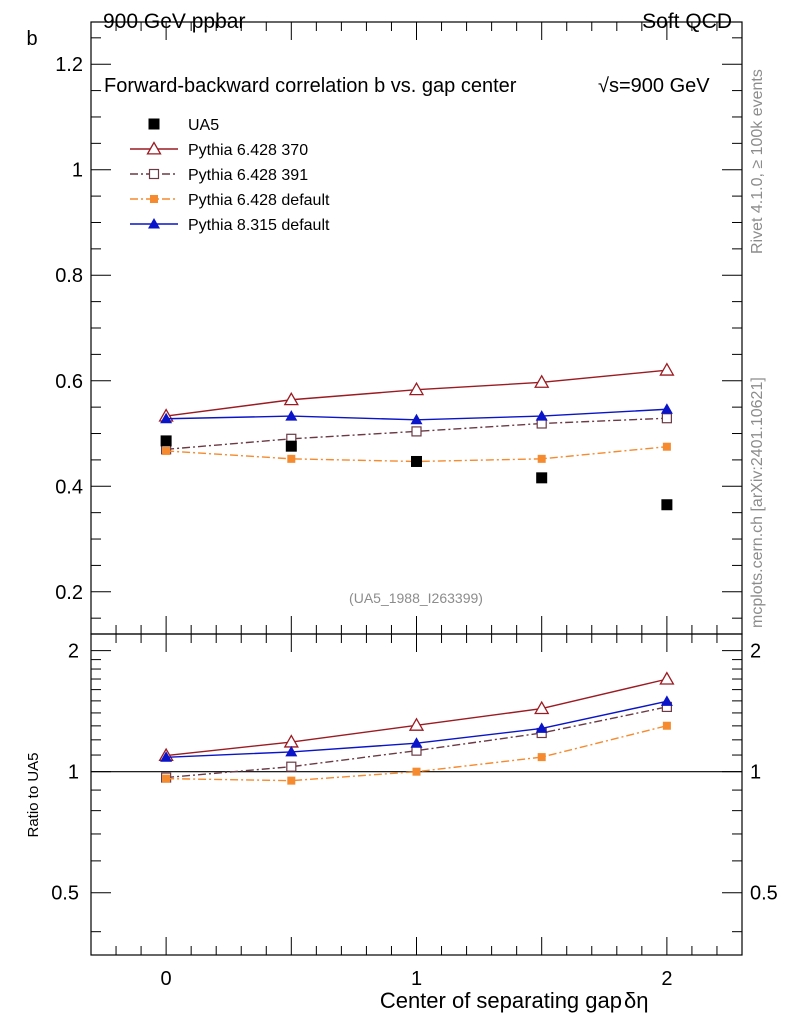 The width and height of the screenshot is (786, 1024). Describe the element at coordinates (248, 175) in the screenshot. I see `legend-label-pythia-6-428-391: Pythia 6.428 391` at that location.